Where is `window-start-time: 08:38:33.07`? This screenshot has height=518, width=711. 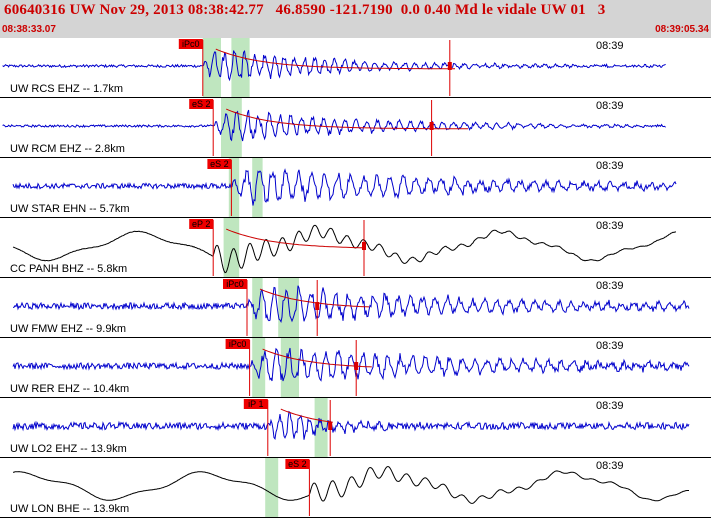
window-start-time: 08:38:33.07 is located at coordinates (29, 29).